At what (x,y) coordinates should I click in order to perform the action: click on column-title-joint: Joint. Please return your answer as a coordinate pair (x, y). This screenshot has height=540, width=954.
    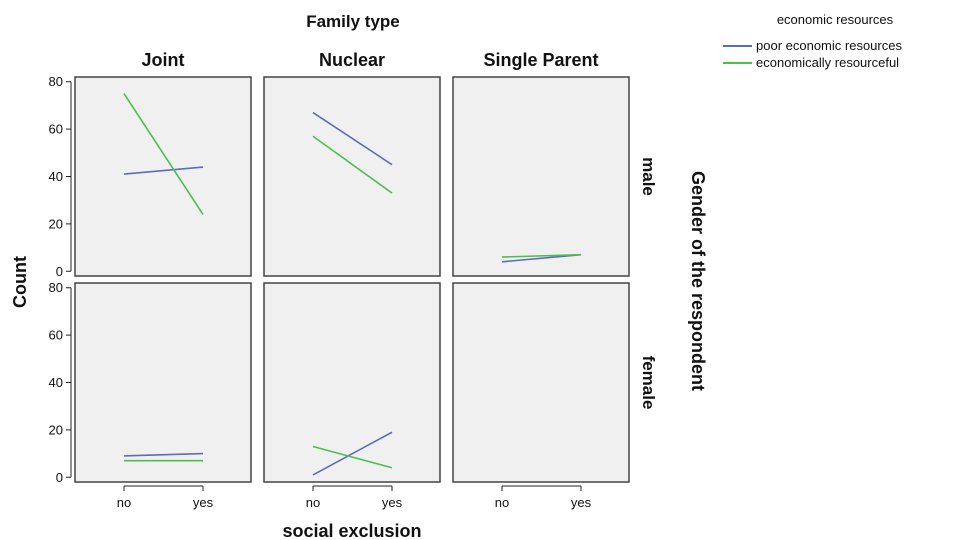
    Looking at the image, I should click on (163, 60).